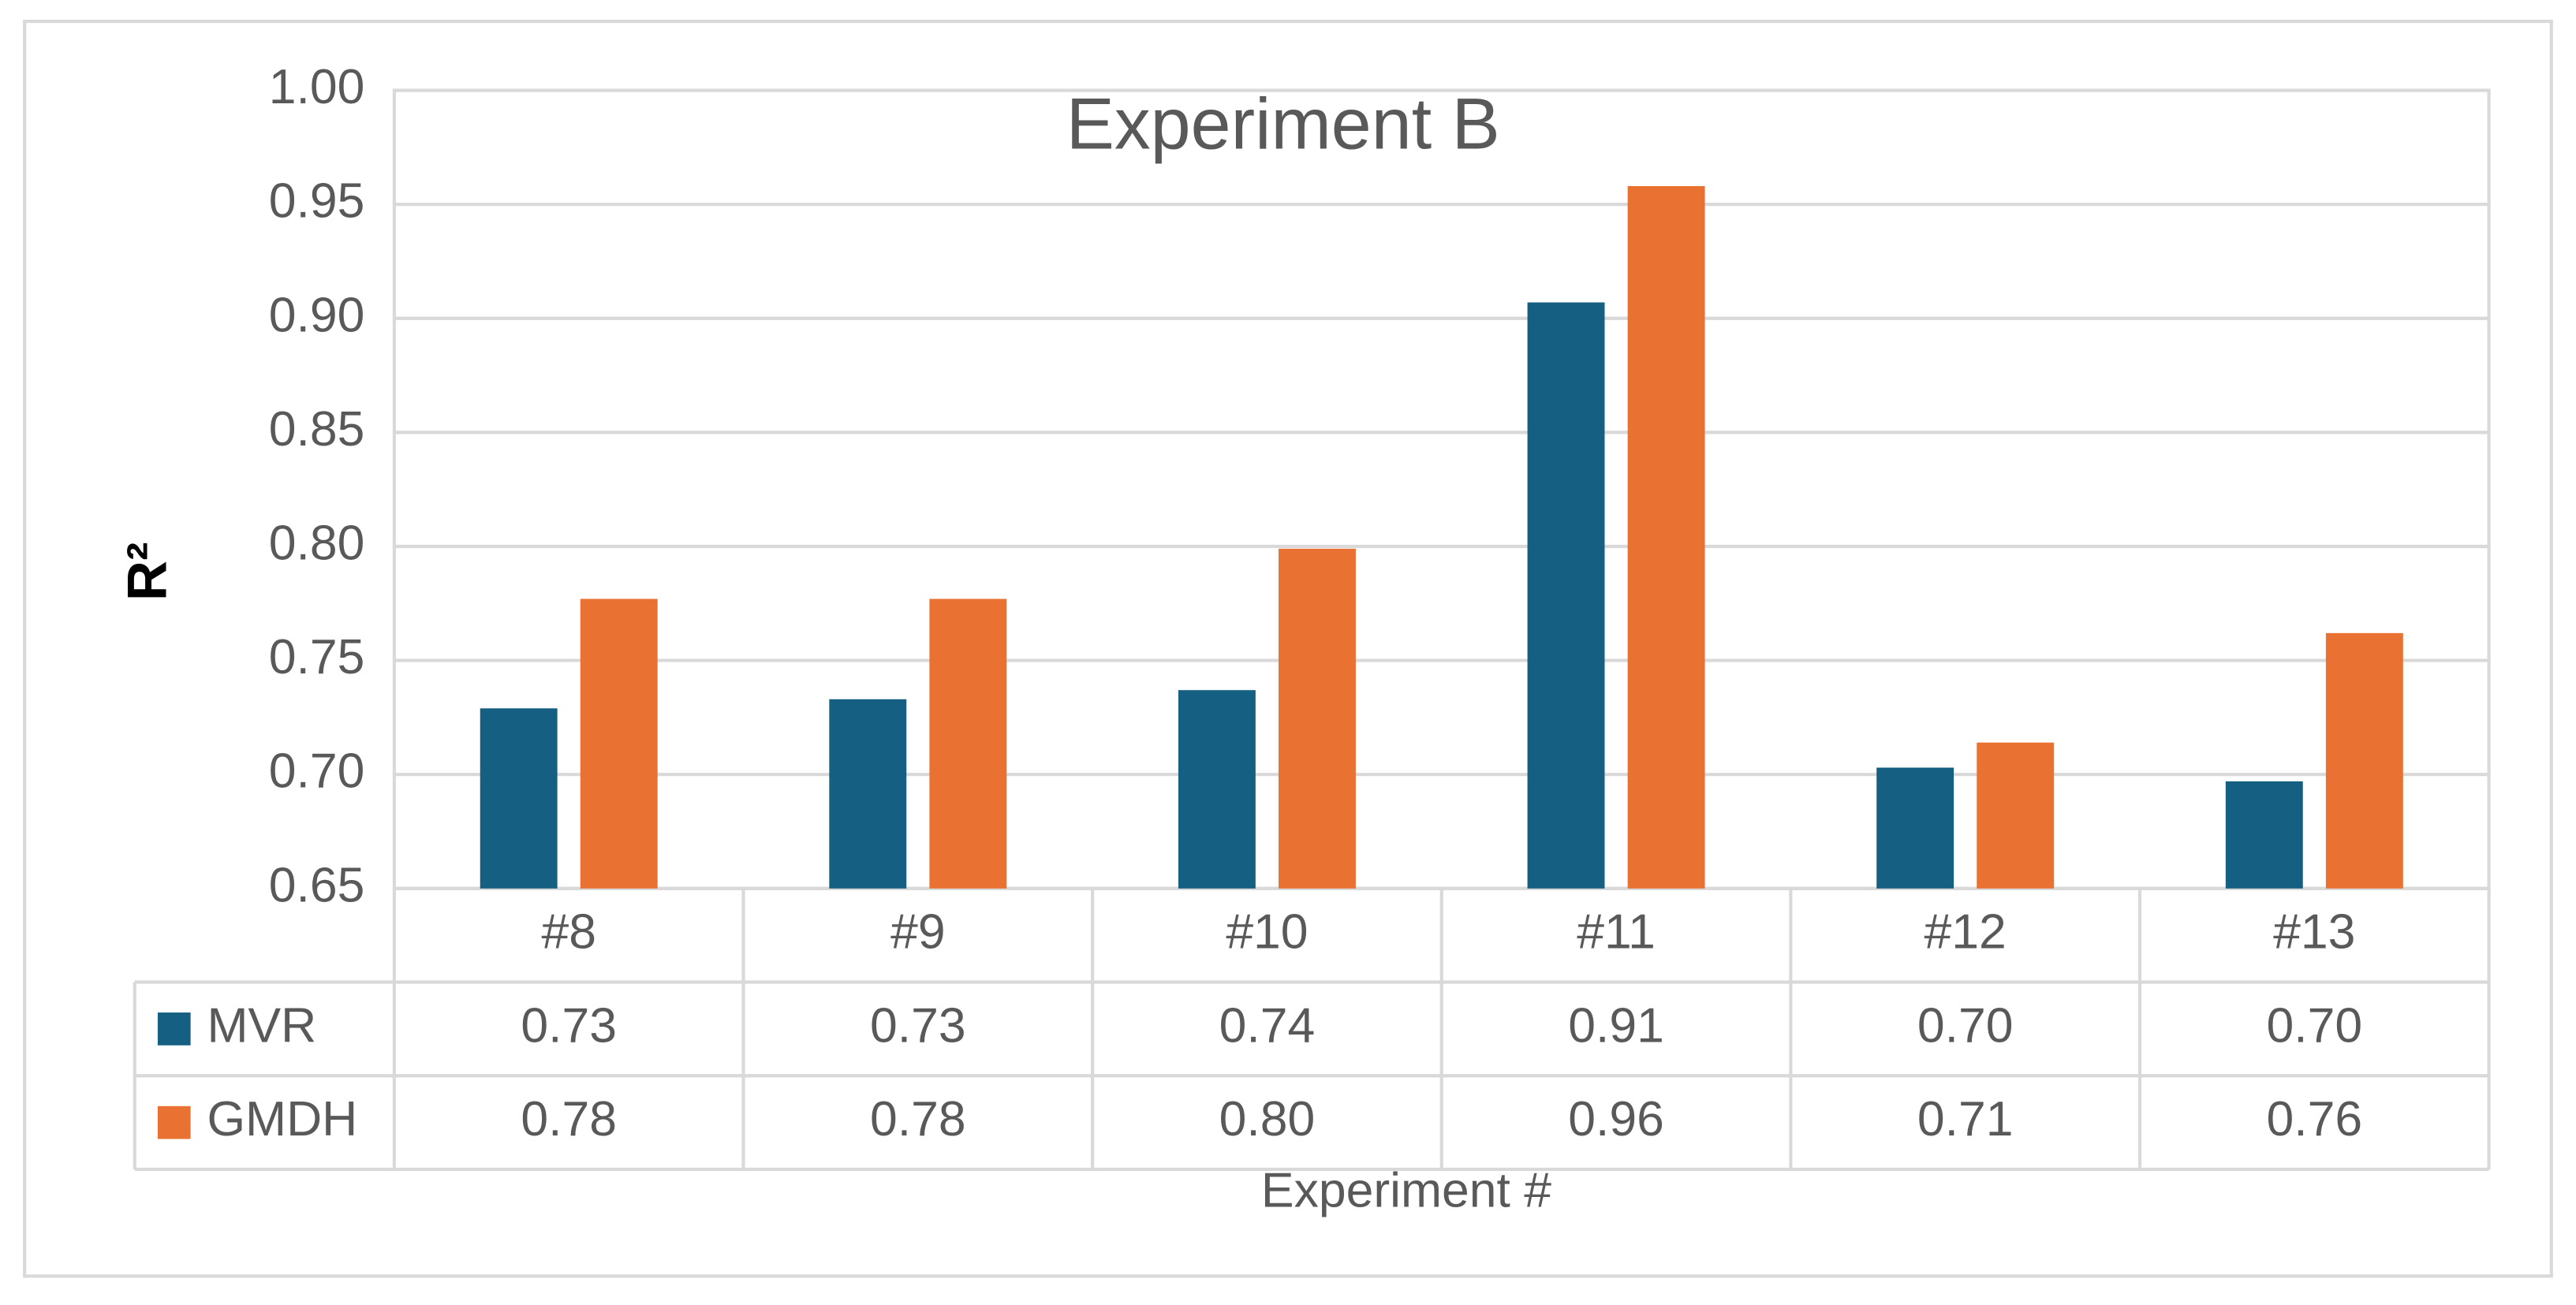  What do you see at coordinates (2314, 932) in the screenshot?
I see `x-tick-label: #13` at bounding box center [2314, 932].